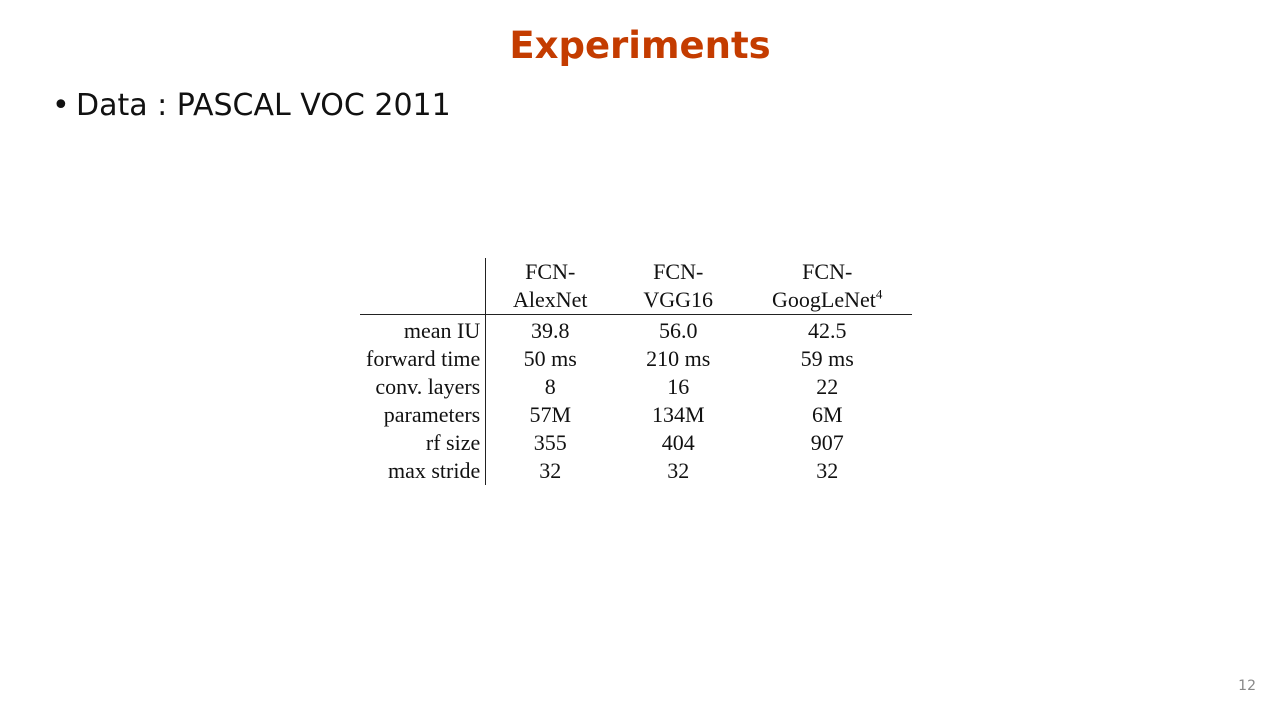 The image size is (1280, 720). Describe the element at coordinates (636, 387) in the screenshot. I see `table-row: conv. layers 8 16 22` at that location.